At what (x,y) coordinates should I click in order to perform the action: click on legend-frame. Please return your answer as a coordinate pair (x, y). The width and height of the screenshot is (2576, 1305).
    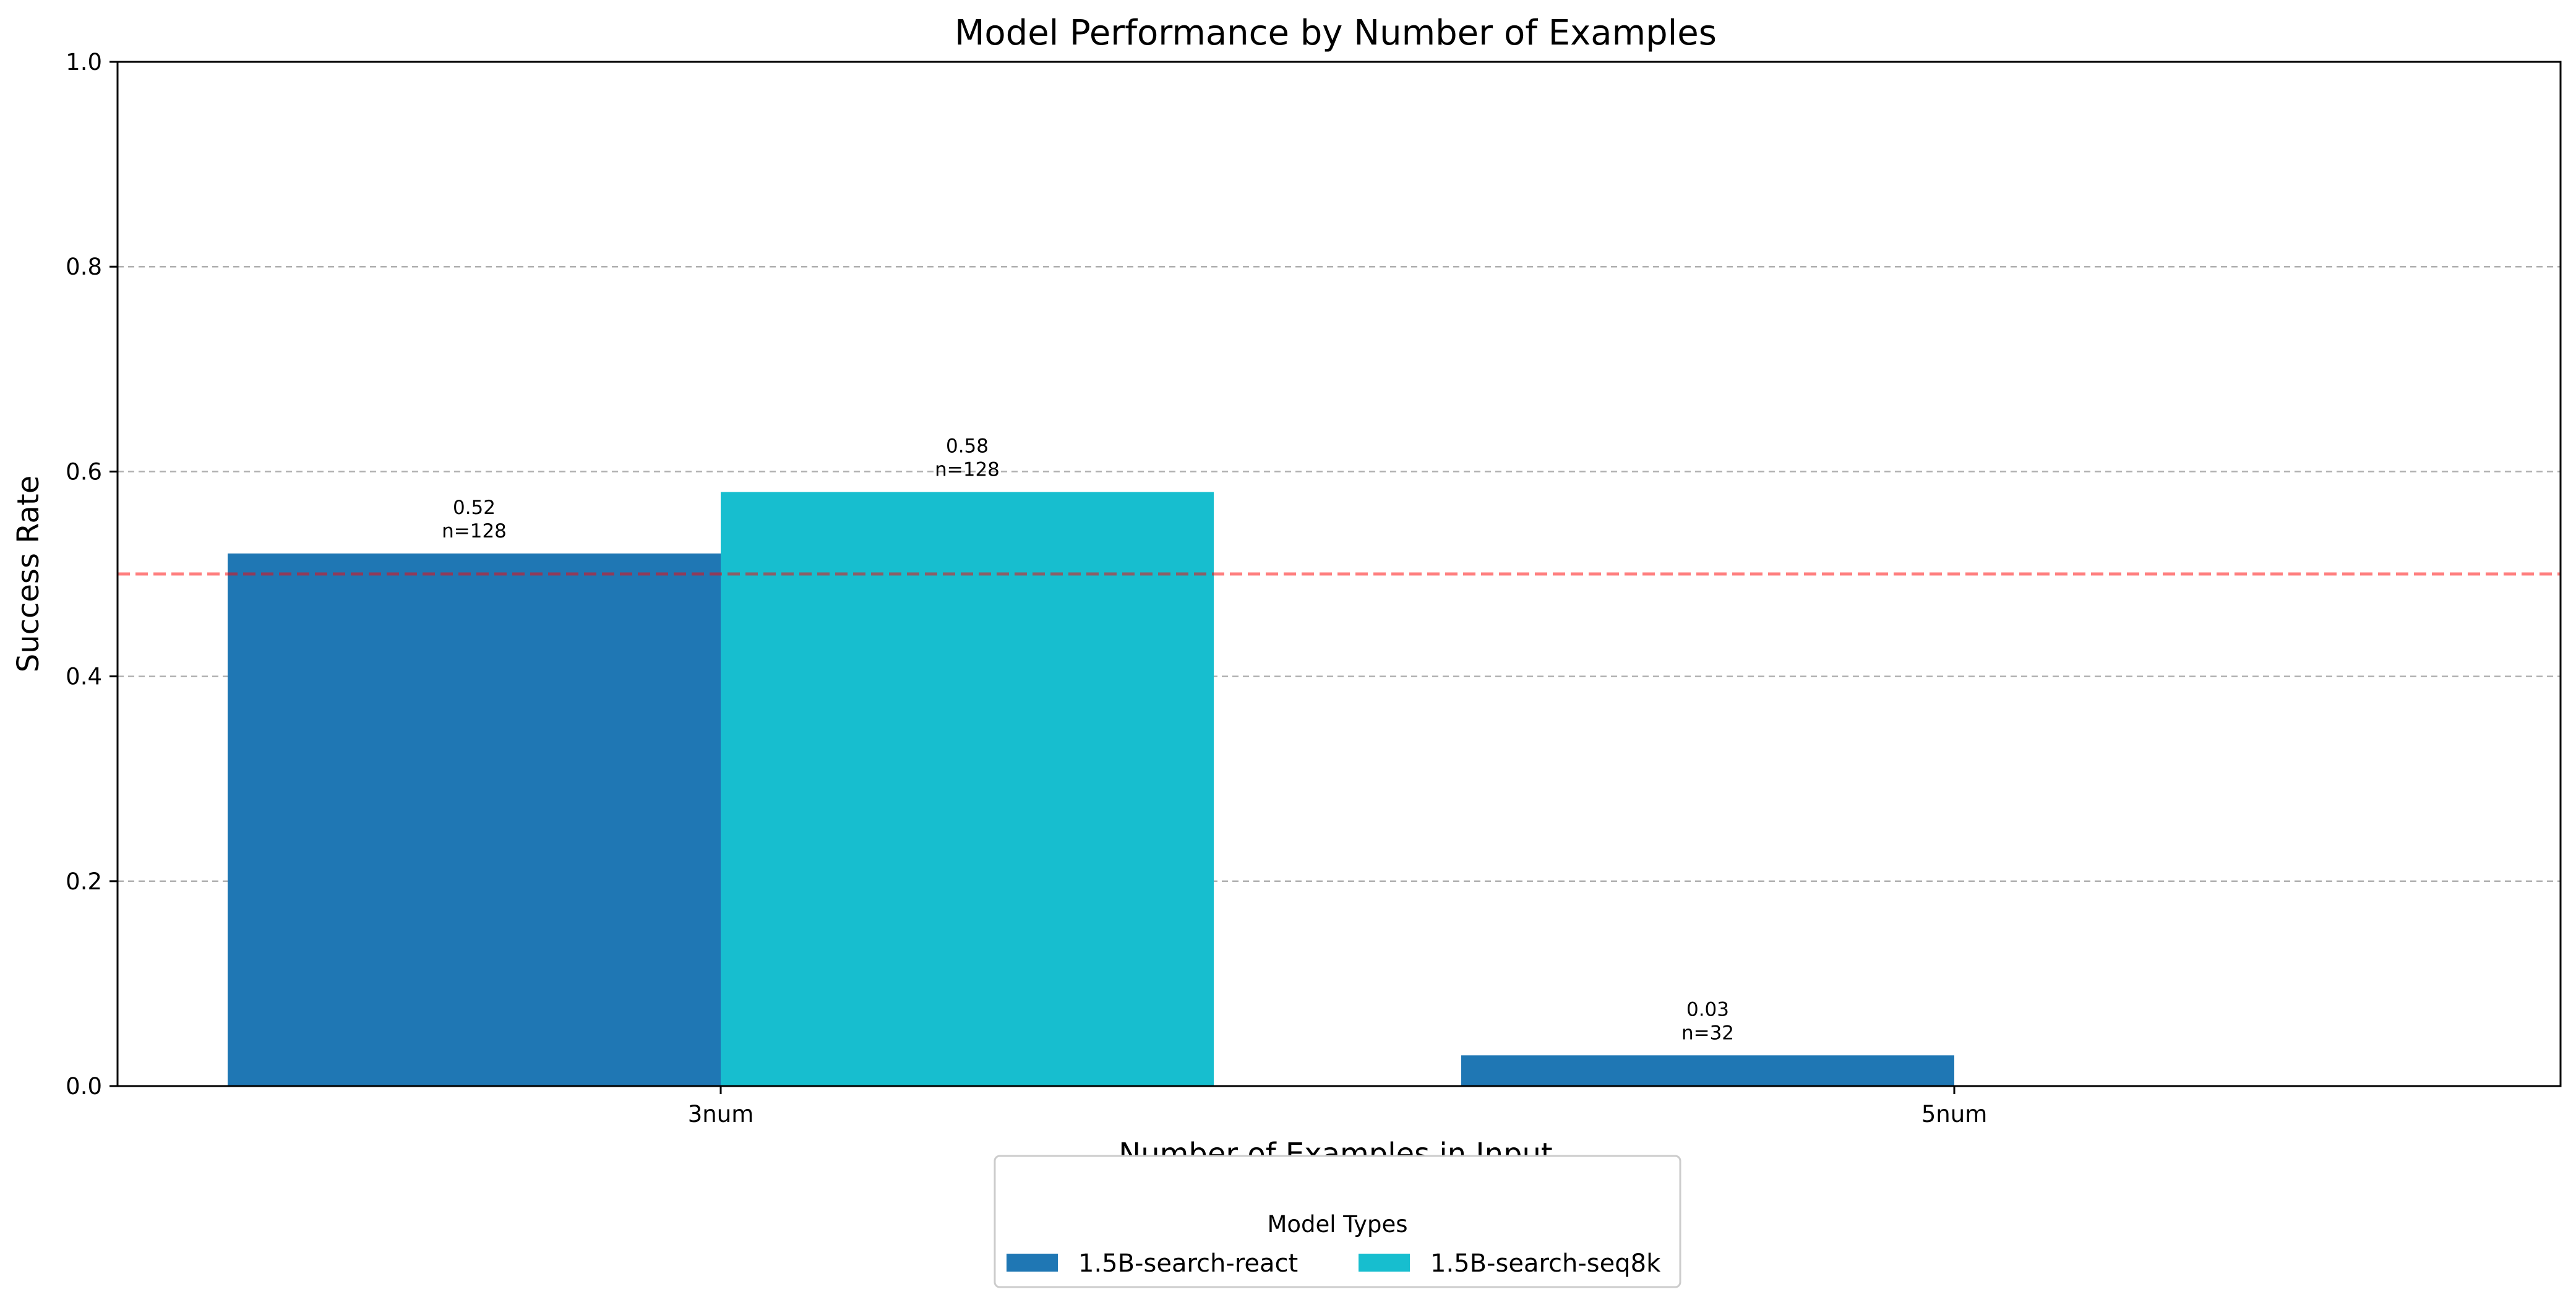
    Looking at the image, I should click on (1338, 1221).